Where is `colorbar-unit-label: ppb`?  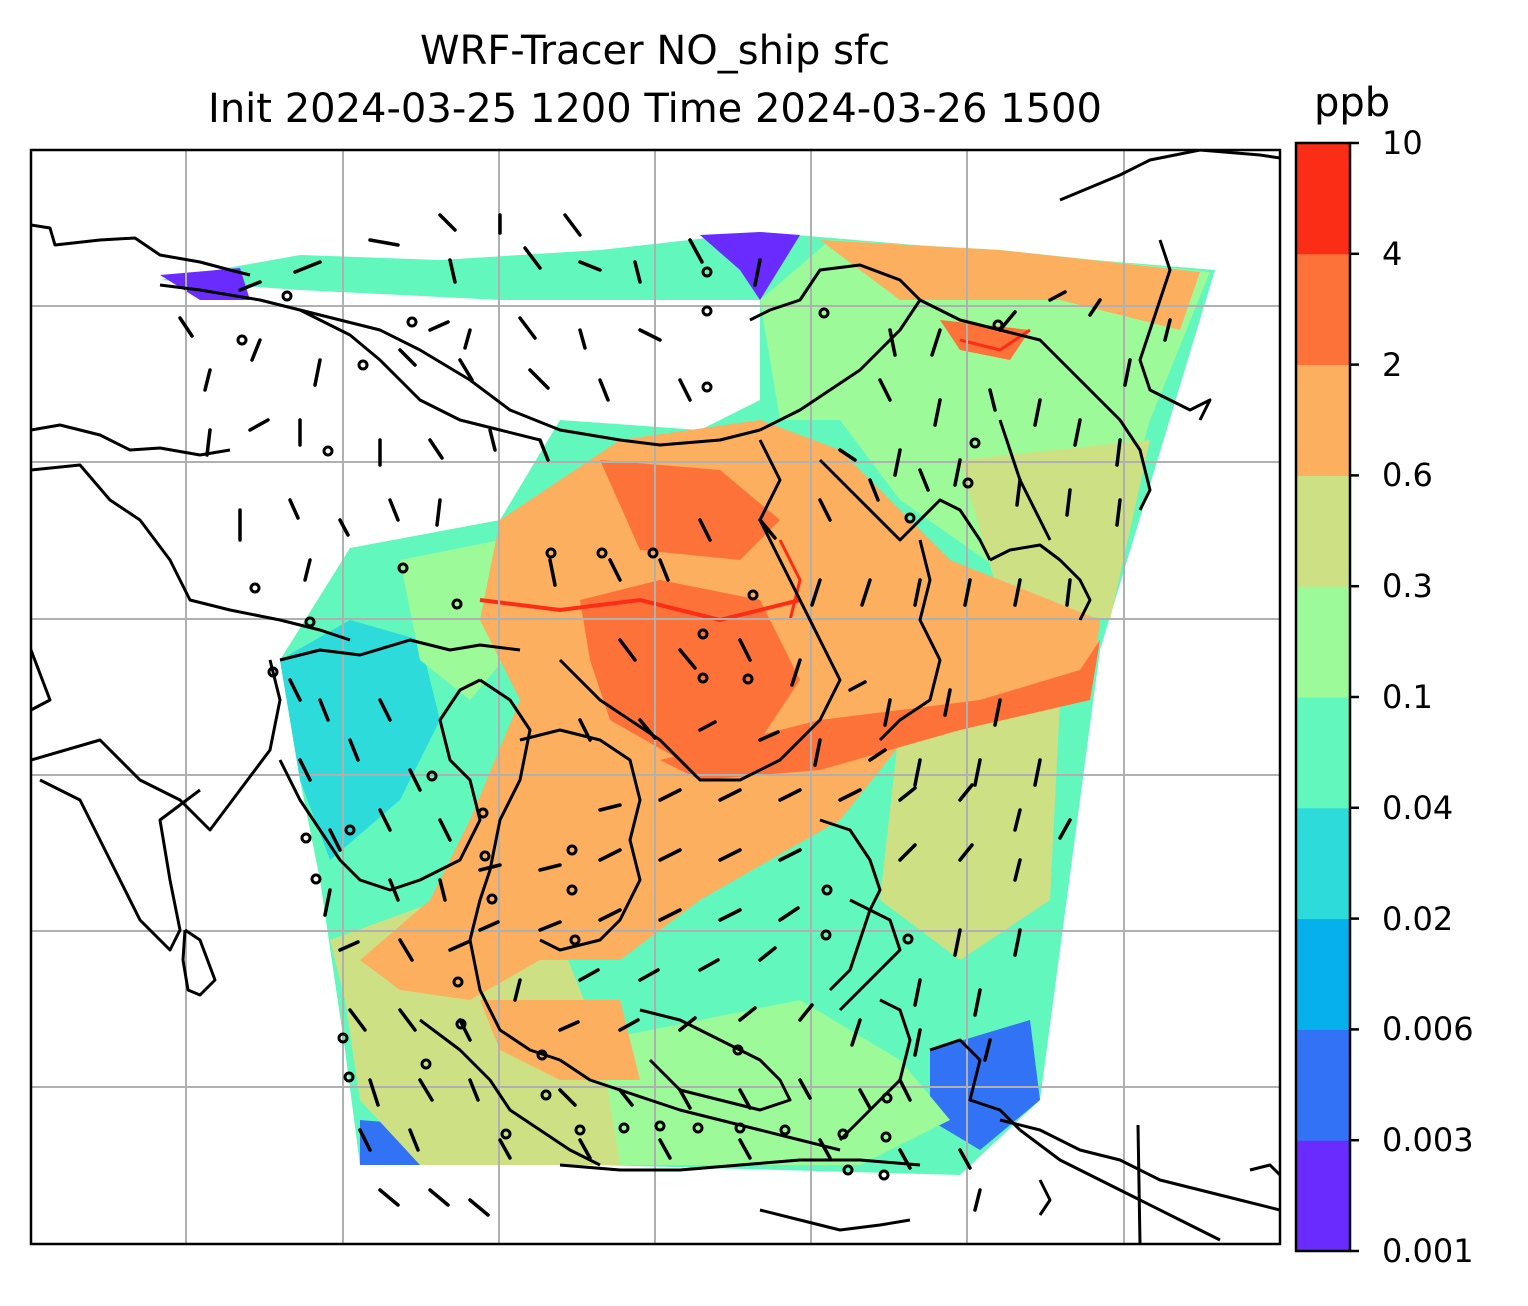 colorbar-unit-label: ppb is located at coordinates (1352, 103).